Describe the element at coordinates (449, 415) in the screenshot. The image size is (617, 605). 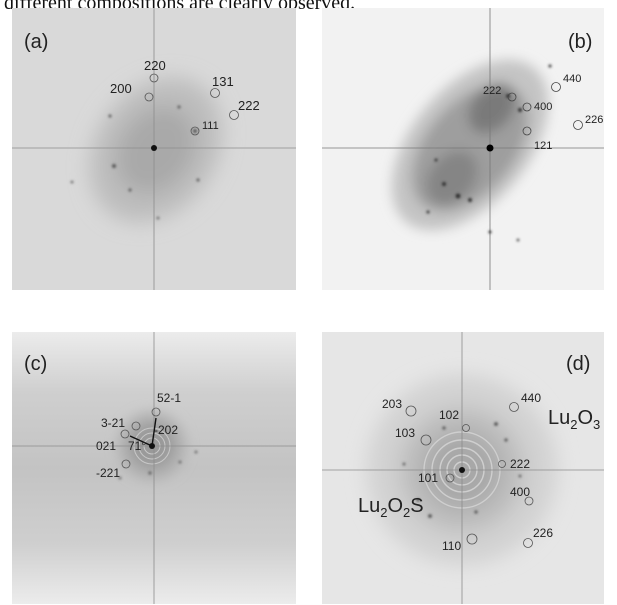
I see `panel-d-spot-label: 102` at that location.